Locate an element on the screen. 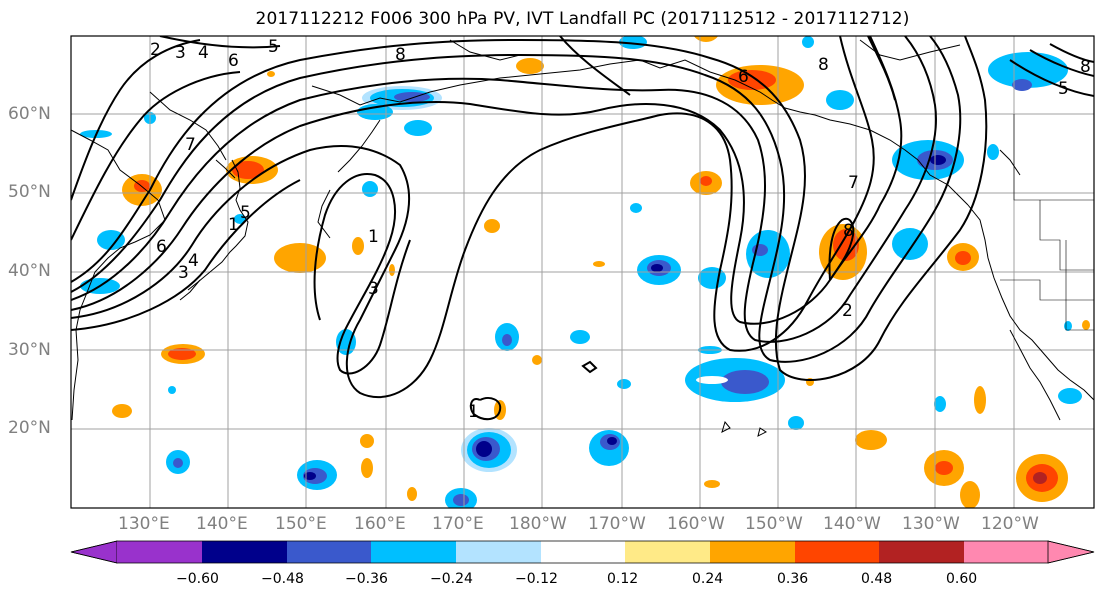 The height and width of the screenshot is (601, 1105). colorbar-tick-label: 0.24 is located at coordinates (708, 579).